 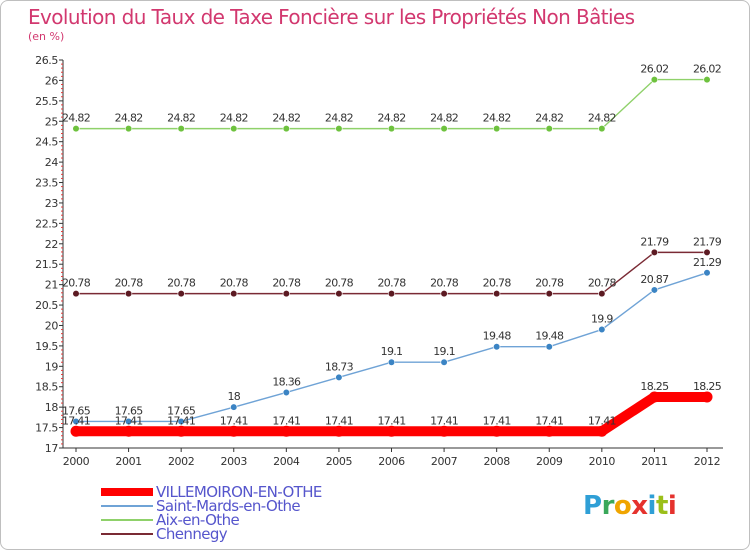 What do you see at coordinates (602, 461) in the screenshot?
I see `x-tick-label: 2010` at bounding box center [602, 461].